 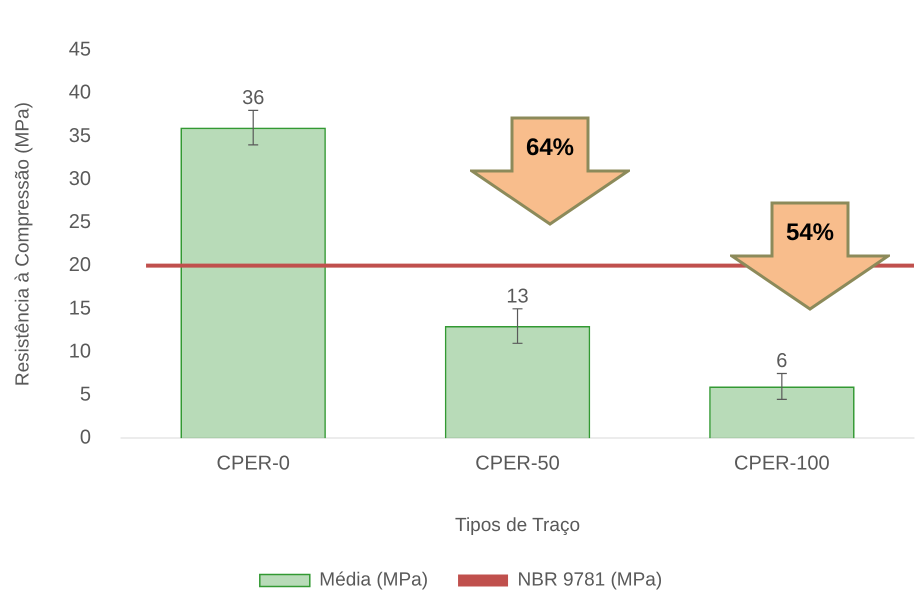 What do you see at coordinates (782, 361) in the screenshot?
I see `data-label: 6` at bounding box center [782, 361].